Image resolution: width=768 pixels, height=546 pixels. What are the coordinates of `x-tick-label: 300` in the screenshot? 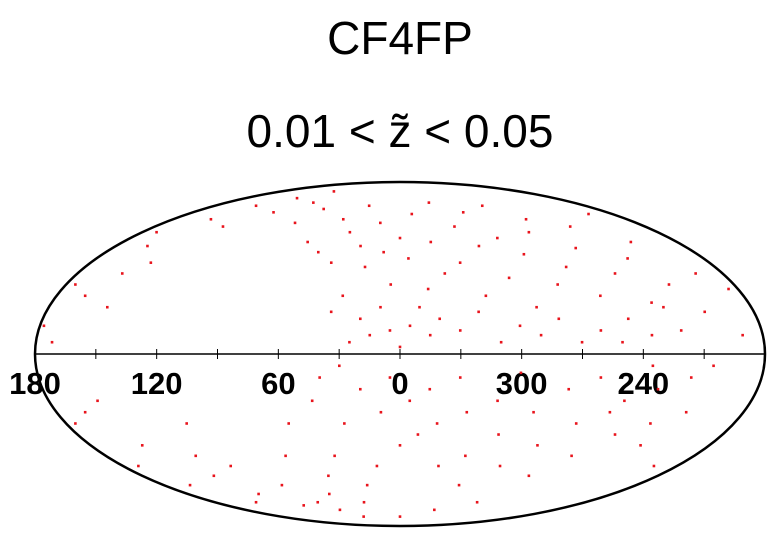 It's located at (522, 383).